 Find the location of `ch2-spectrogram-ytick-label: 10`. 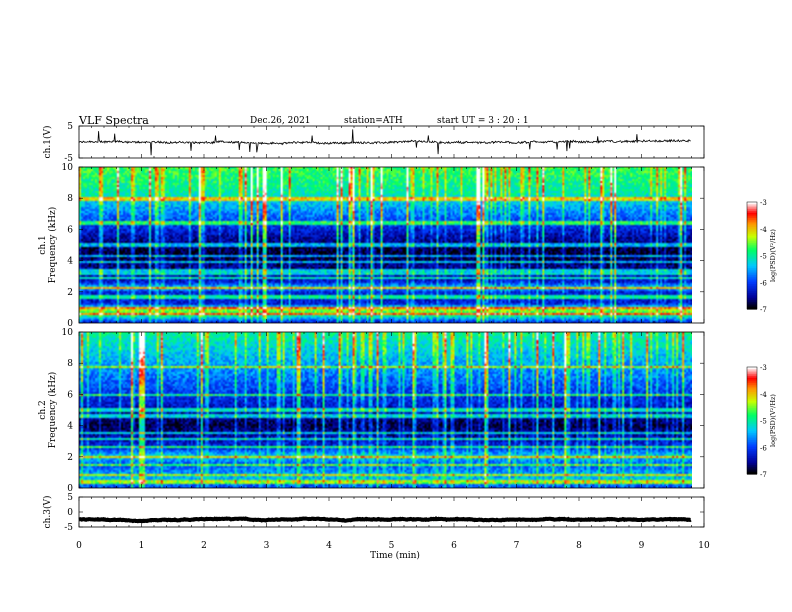

ch2-spectrogram-ytick-label: 10 is located at coordinates (68, 333).